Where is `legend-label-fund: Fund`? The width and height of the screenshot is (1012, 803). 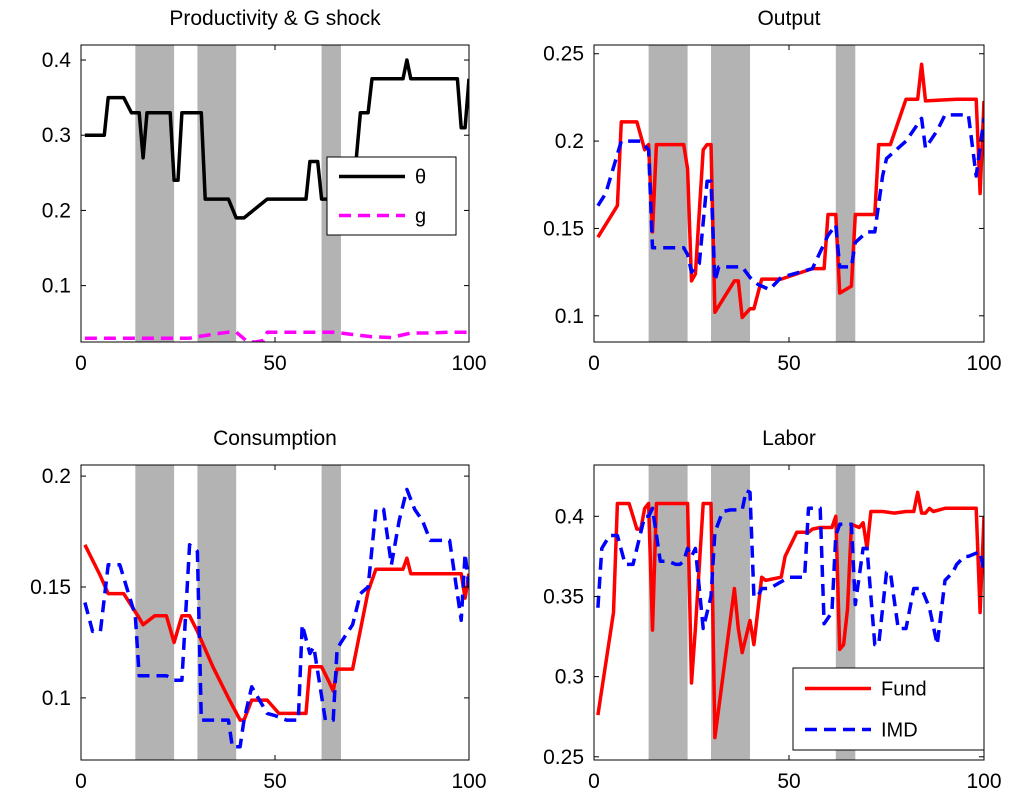
legend-label-fund: Fund is located at coordinates (904, 690).